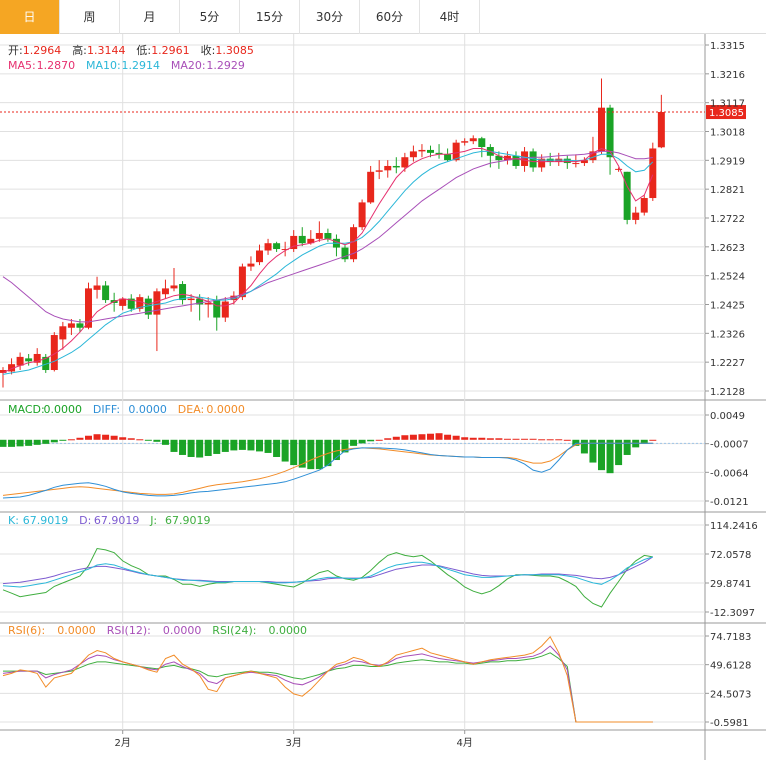 The width and height of the screenshot is (766, 760). Describe the element at coordinates (182, 630) in the screenshot. I see `rsi-legend-value: 0.0000` at that location.